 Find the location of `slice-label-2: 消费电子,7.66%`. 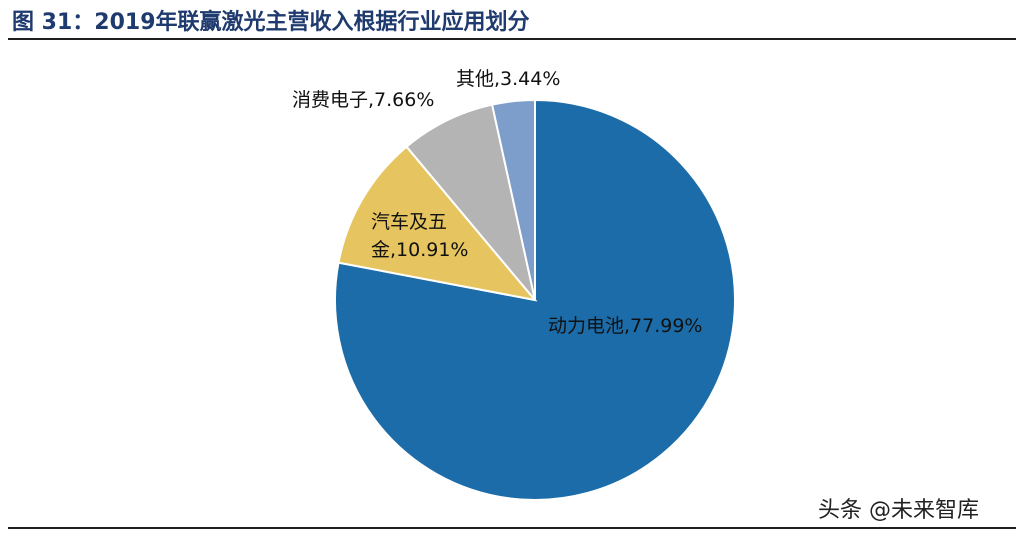

slice-label-2: 消费电子,7.66% is located at coordinates (363, 100).